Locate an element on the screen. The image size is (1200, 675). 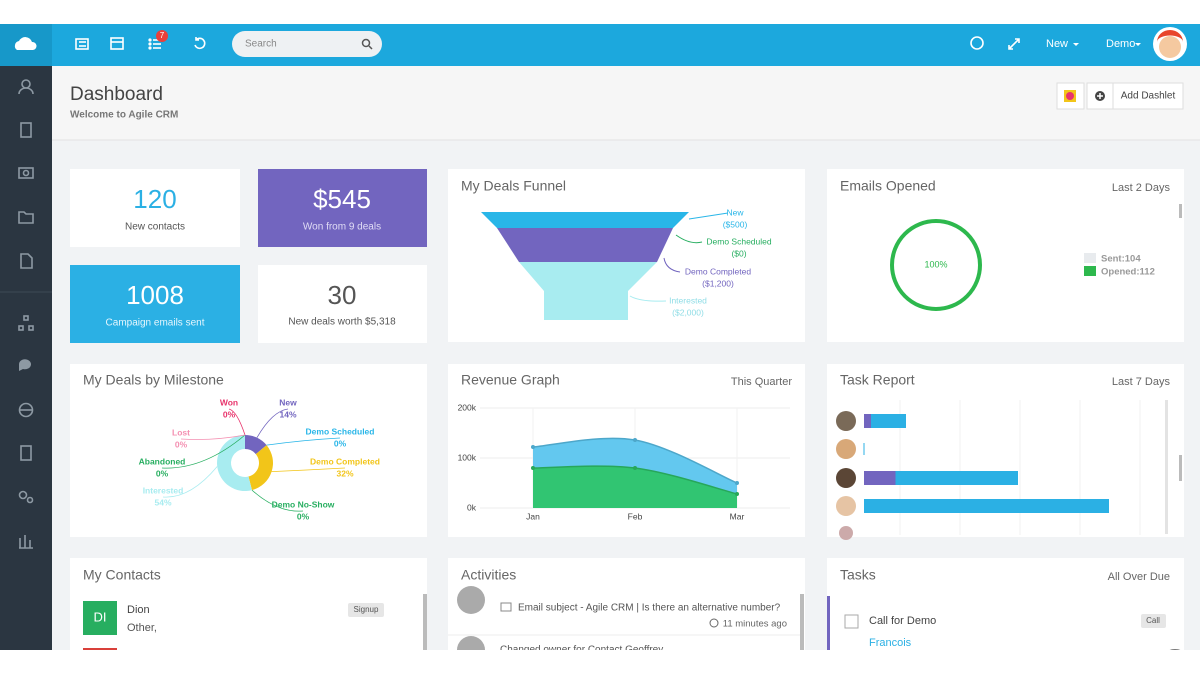
task-contact: Francois is located at coordinates (890, 643).